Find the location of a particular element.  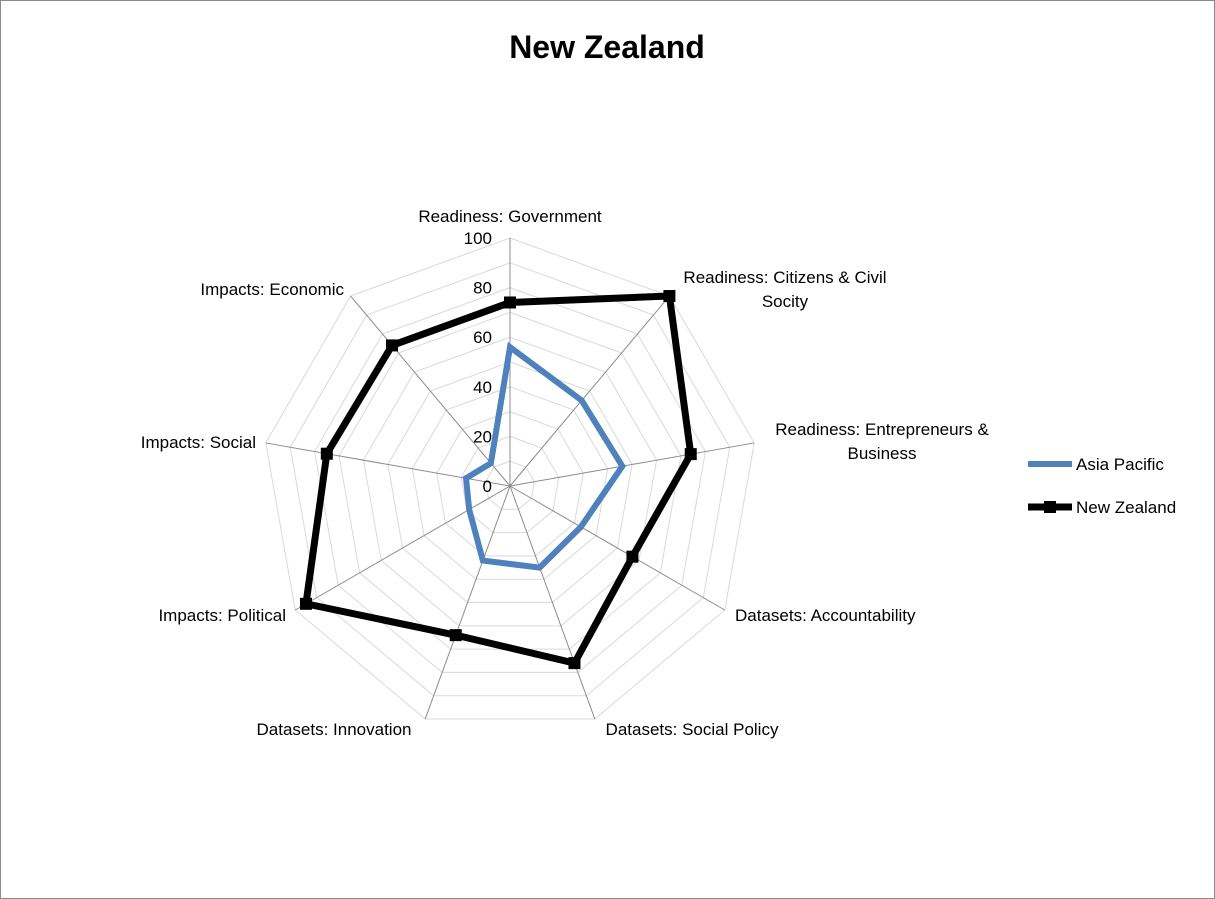

category-label: Readiness: Citizens & Civil Socity is located at coordinates (784, 289).